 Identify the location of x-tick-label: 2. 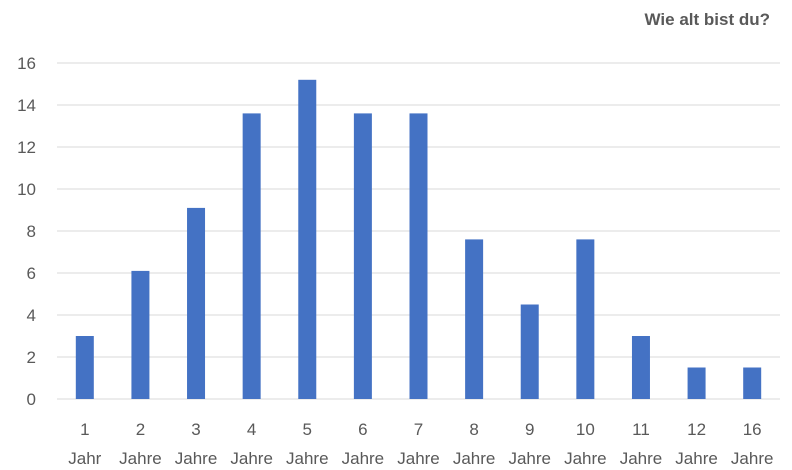
(140, 429).